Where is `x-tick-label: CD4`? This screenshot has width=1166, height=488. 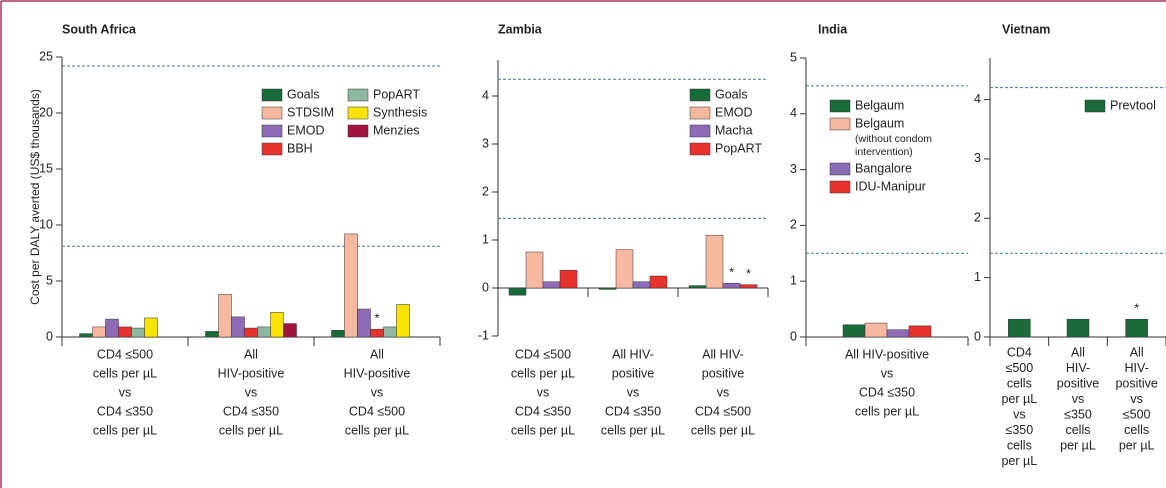
x-tick-label: CD4 is located at coordinates (1019, 352).